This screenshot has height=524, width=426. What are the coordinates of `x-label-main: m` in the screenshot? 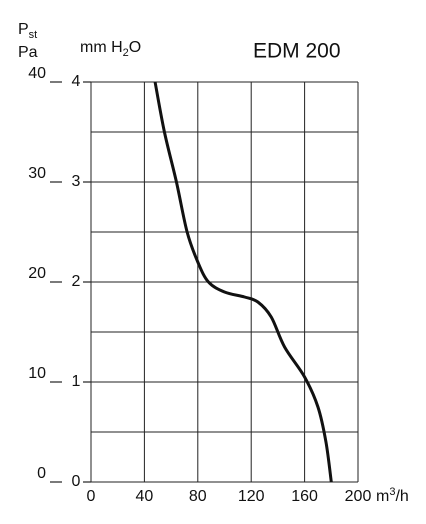 It's located at (382, 496).